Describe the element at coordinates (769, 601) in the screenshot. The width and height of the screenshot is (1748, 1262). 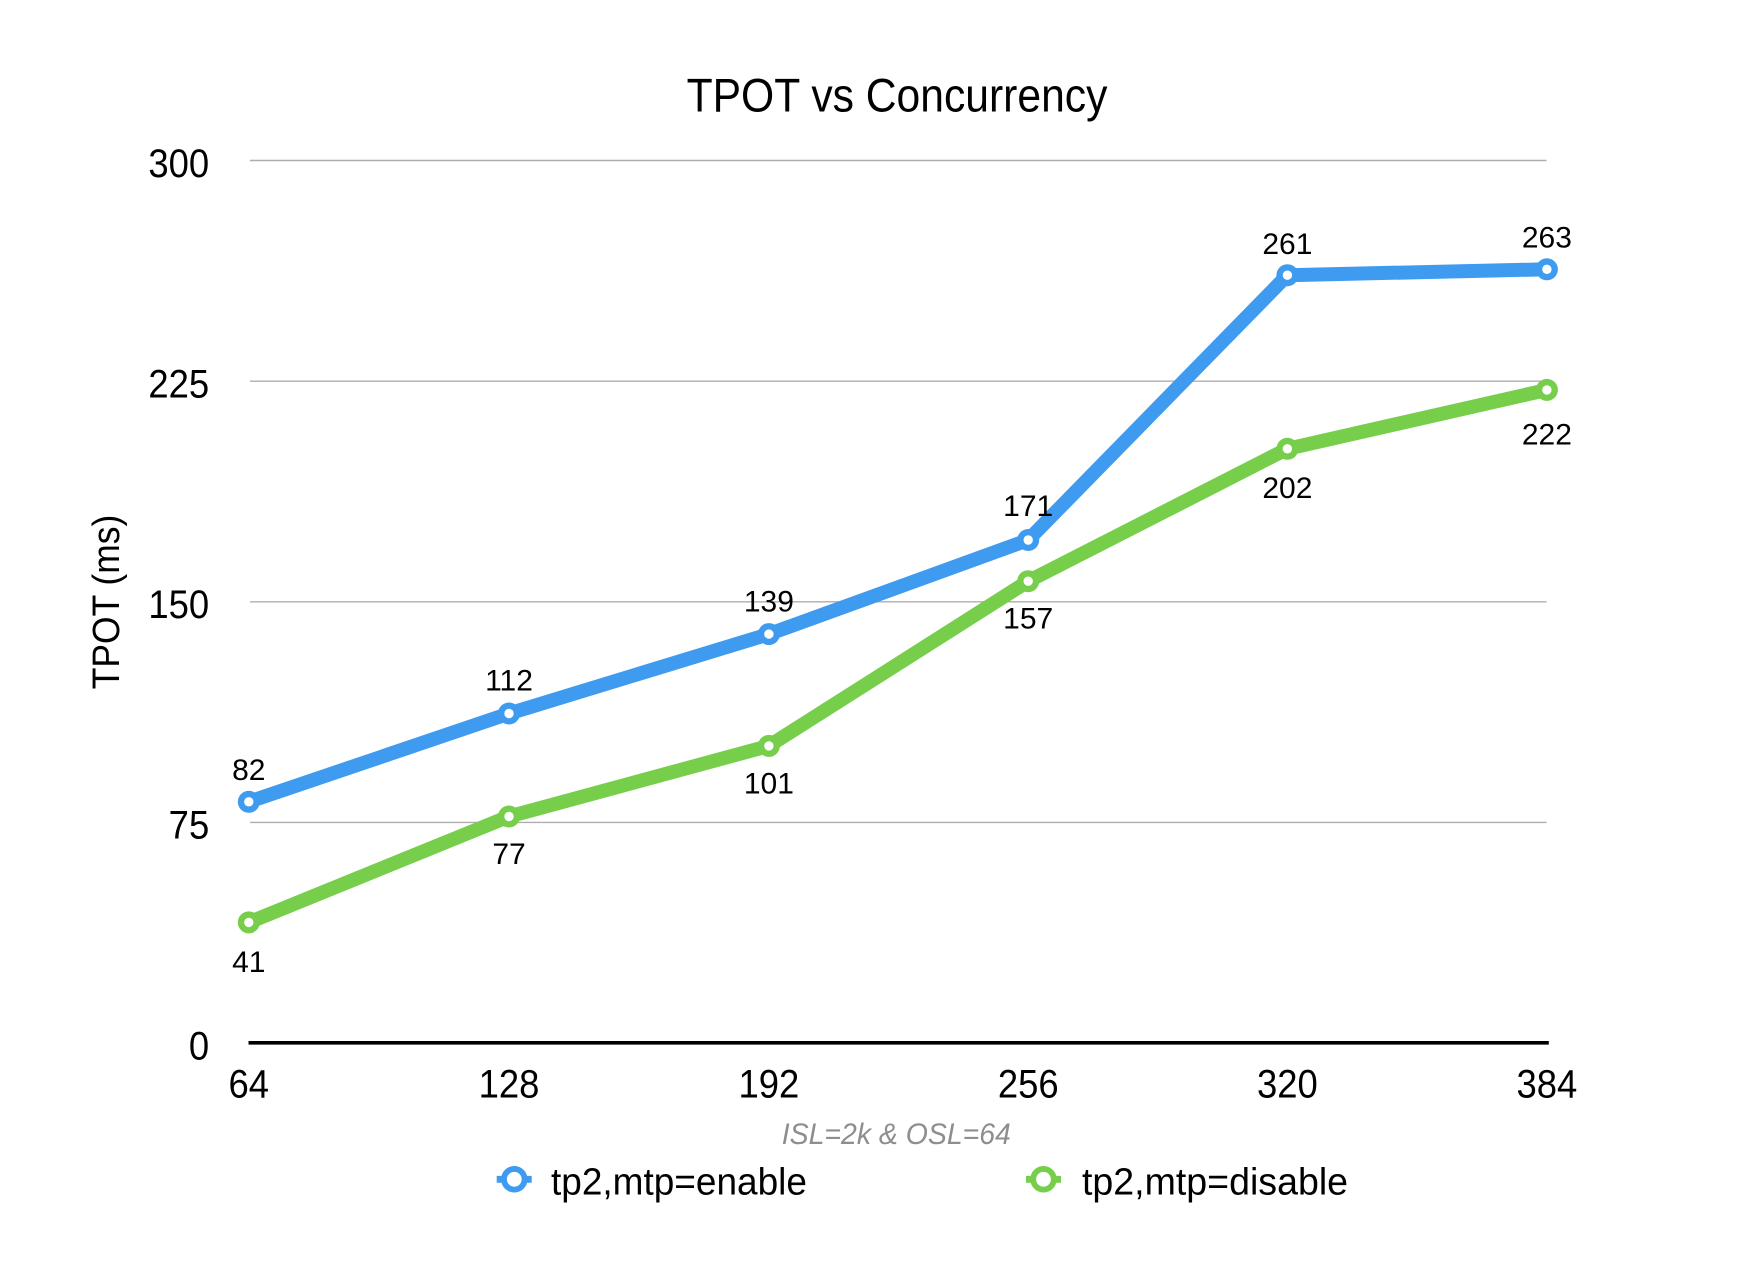
I see `svg-text: 139` at that location.